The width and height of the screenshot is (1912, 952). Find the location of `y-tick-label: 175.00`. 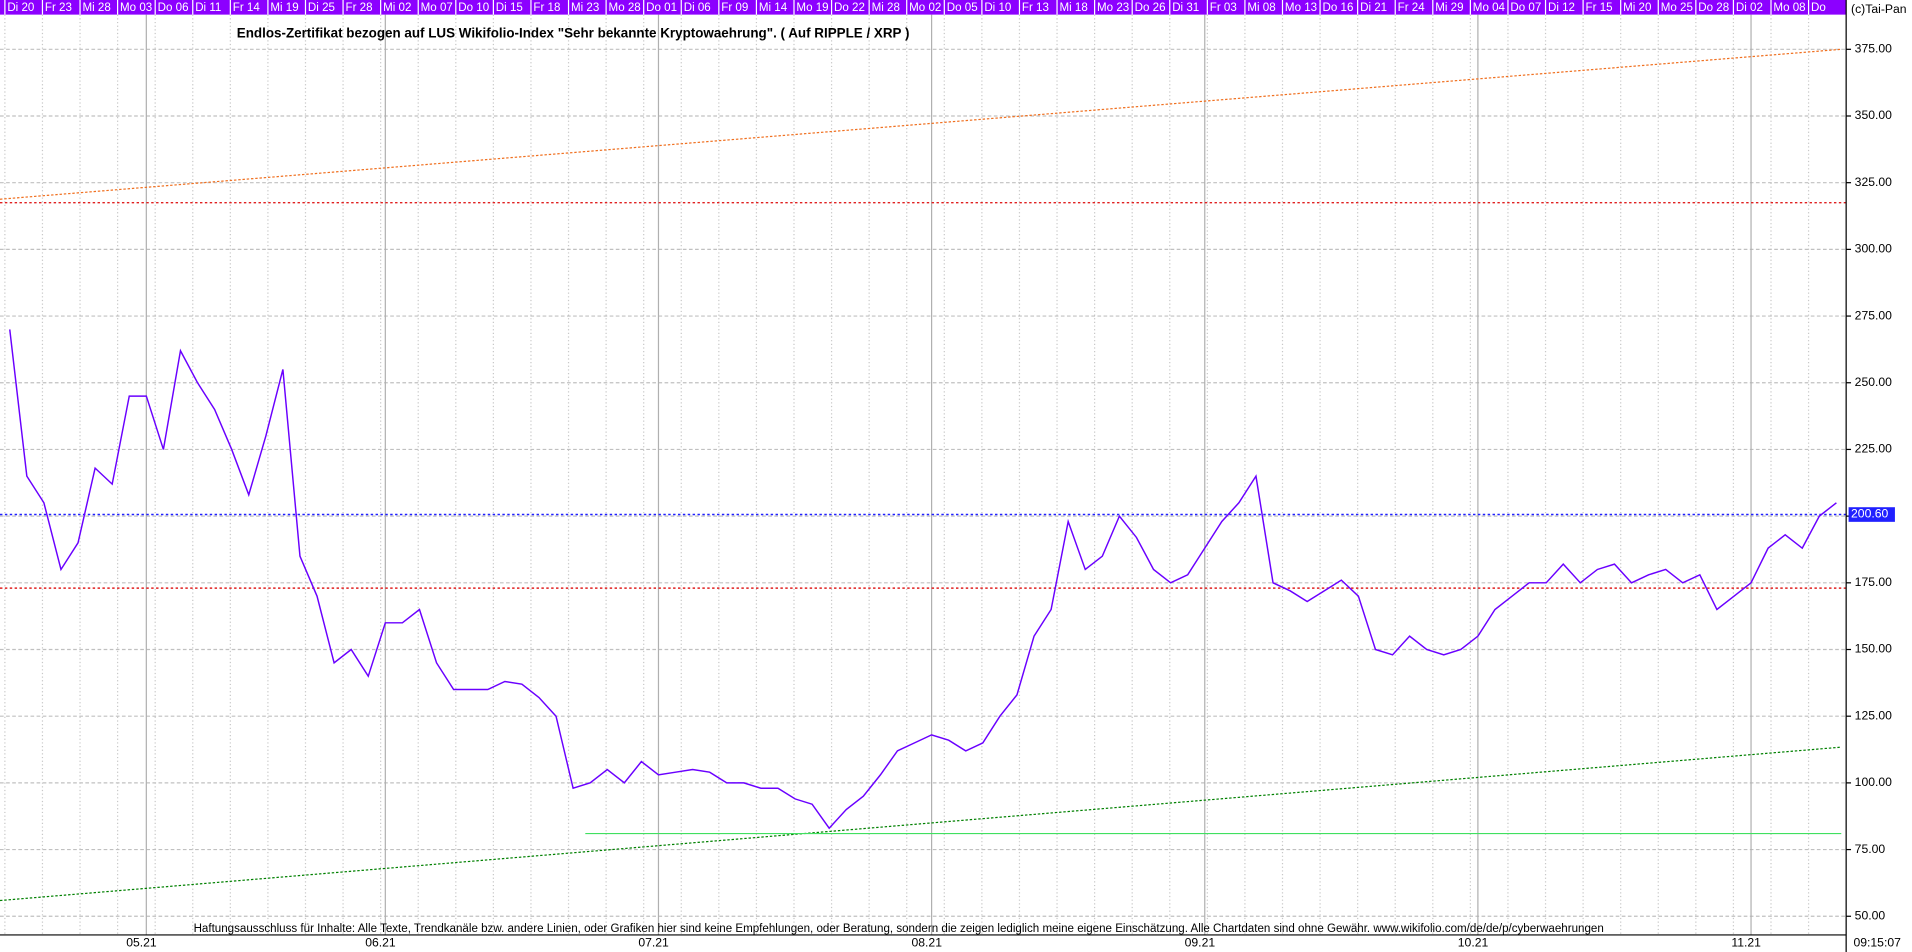

y-tick-label: 175.00 is located at coordinates (1874, 582).